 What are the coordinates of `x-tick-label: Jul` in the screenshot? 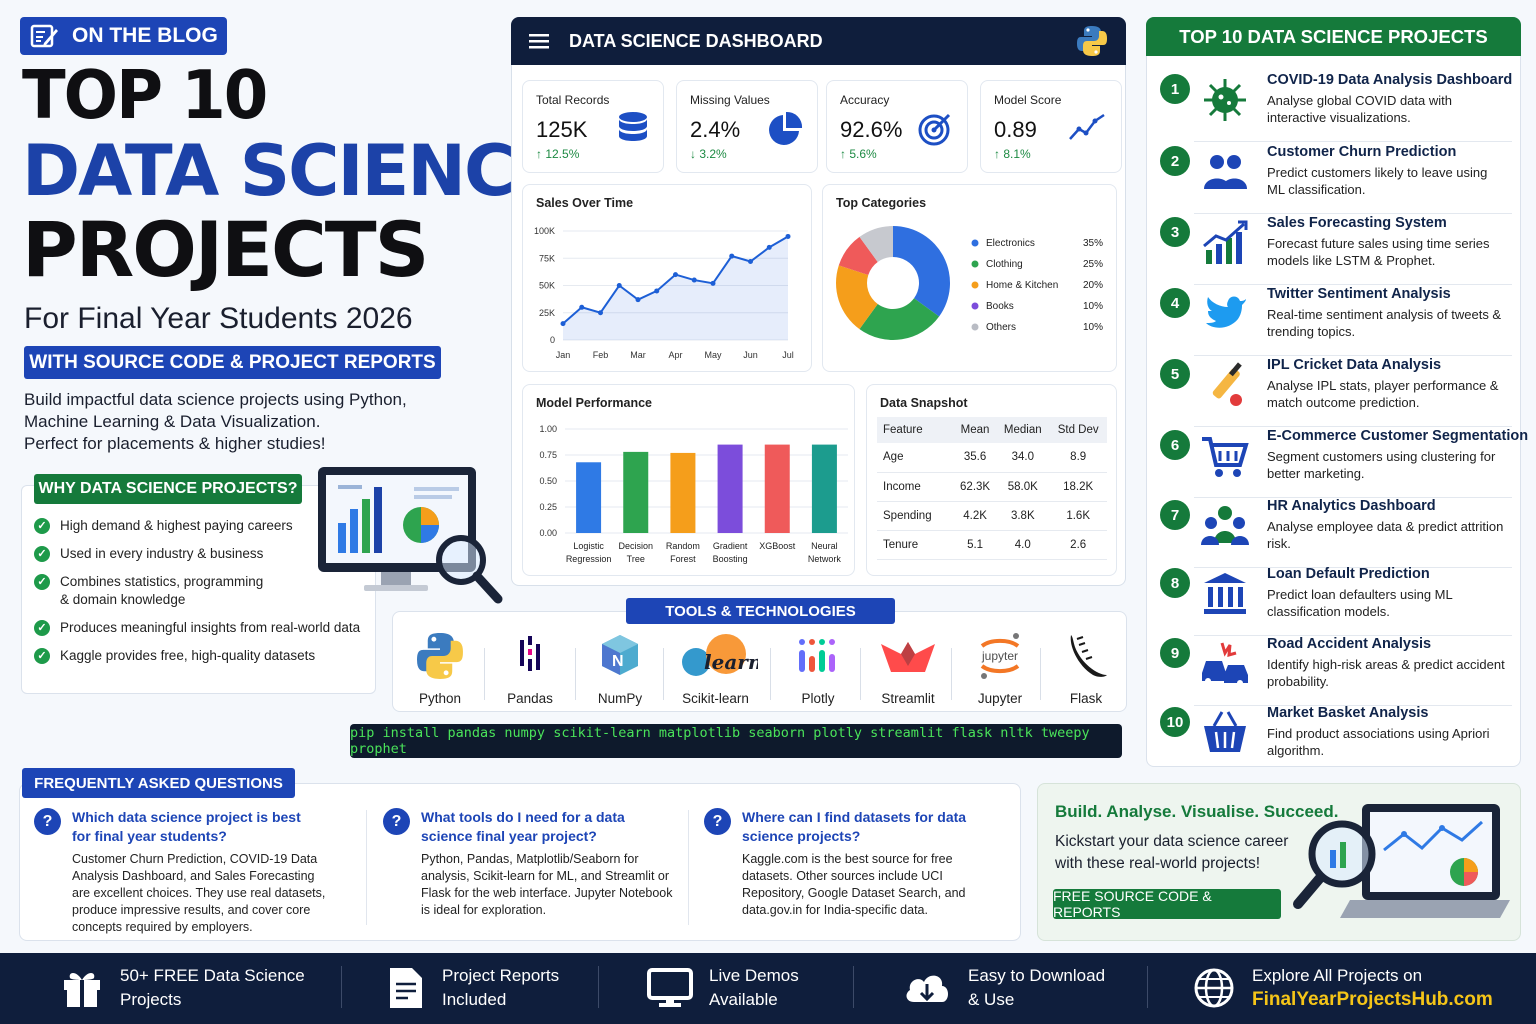 It's located at (788, 355).